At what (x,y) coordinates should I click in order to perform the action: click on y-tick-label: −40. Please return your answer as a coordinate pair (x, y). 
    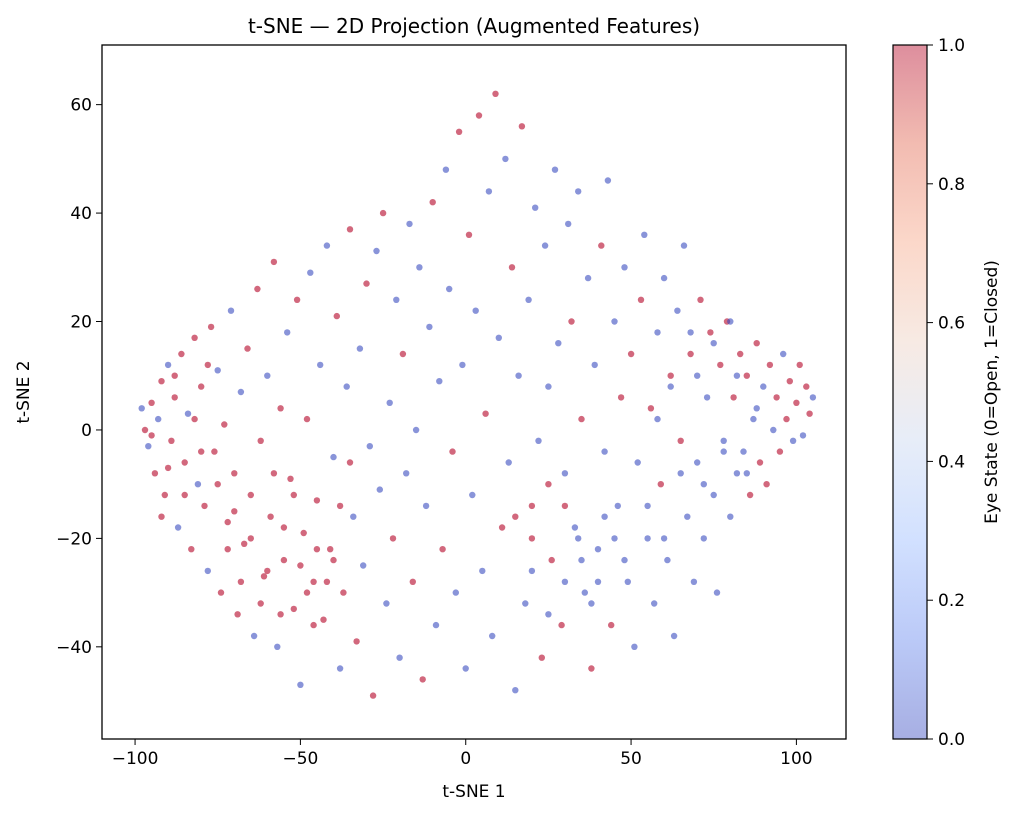
    Looking at the image, I should click on (74, 648).